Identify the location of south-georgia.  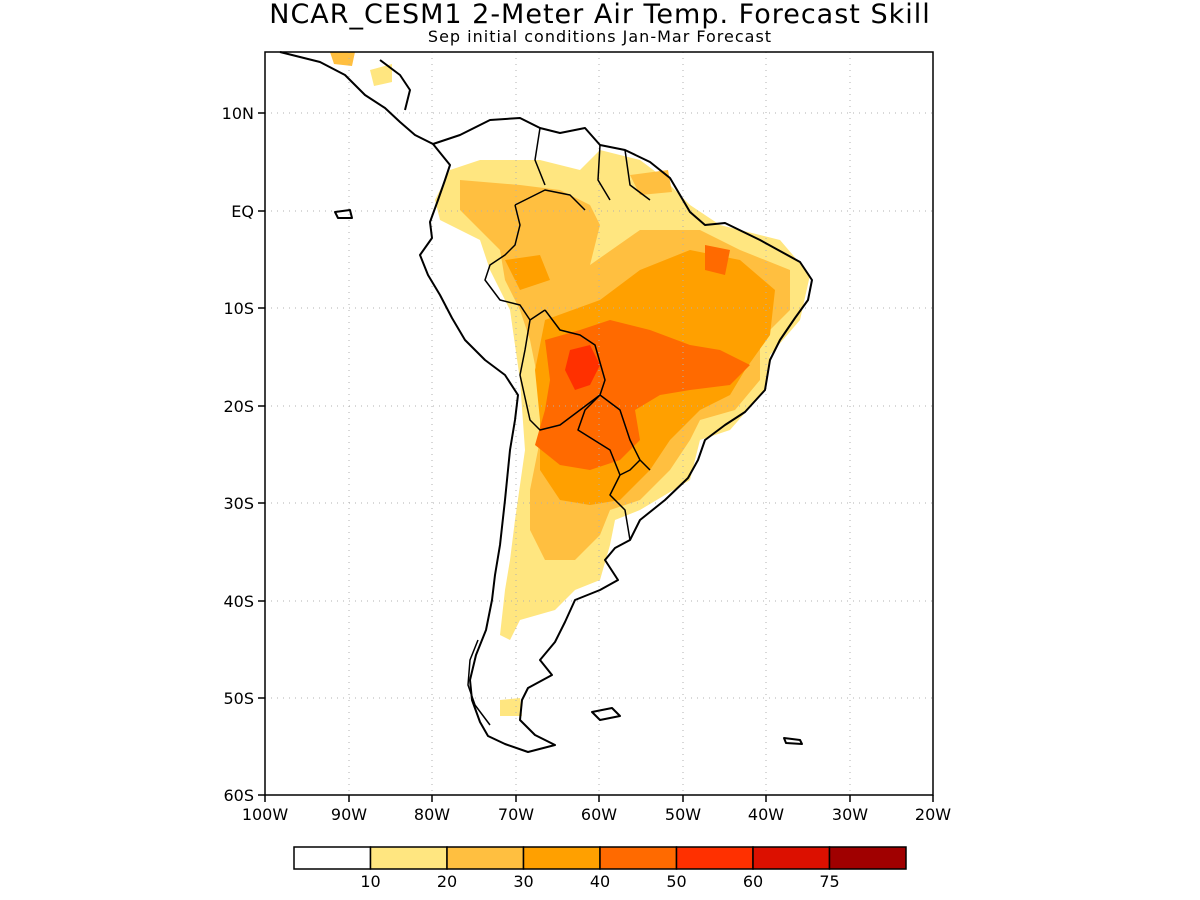
(793, 741).